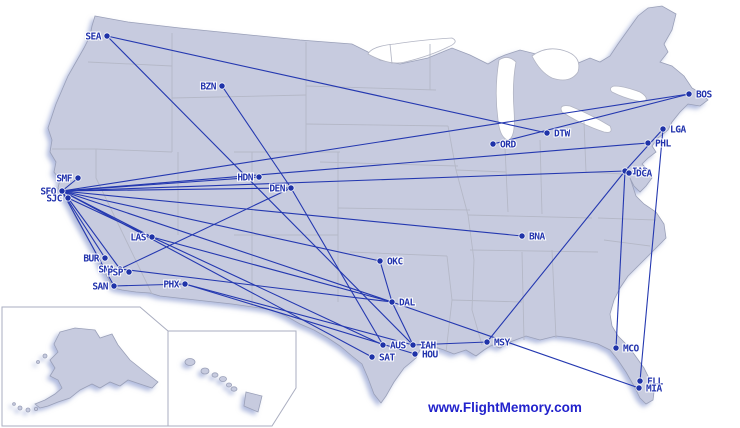  What do you see at coordinates (277, 189) in the screenshot?
I see `airport-label-DEN: DEN` at bounding box center [277, 189].